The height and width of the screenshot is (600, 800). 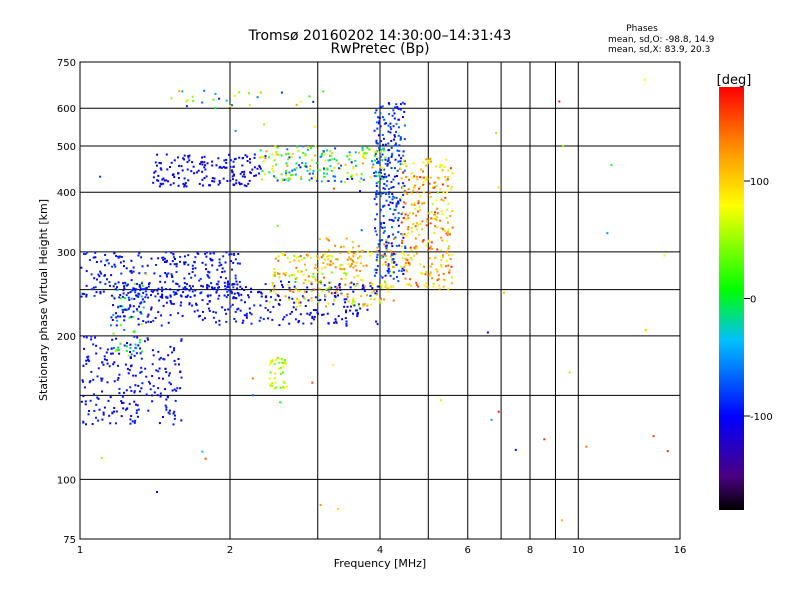 What do you see at coordinates (680, 550) in the screenshot?
I see `x-tick-label: 16` at bounding box center [680, 550].